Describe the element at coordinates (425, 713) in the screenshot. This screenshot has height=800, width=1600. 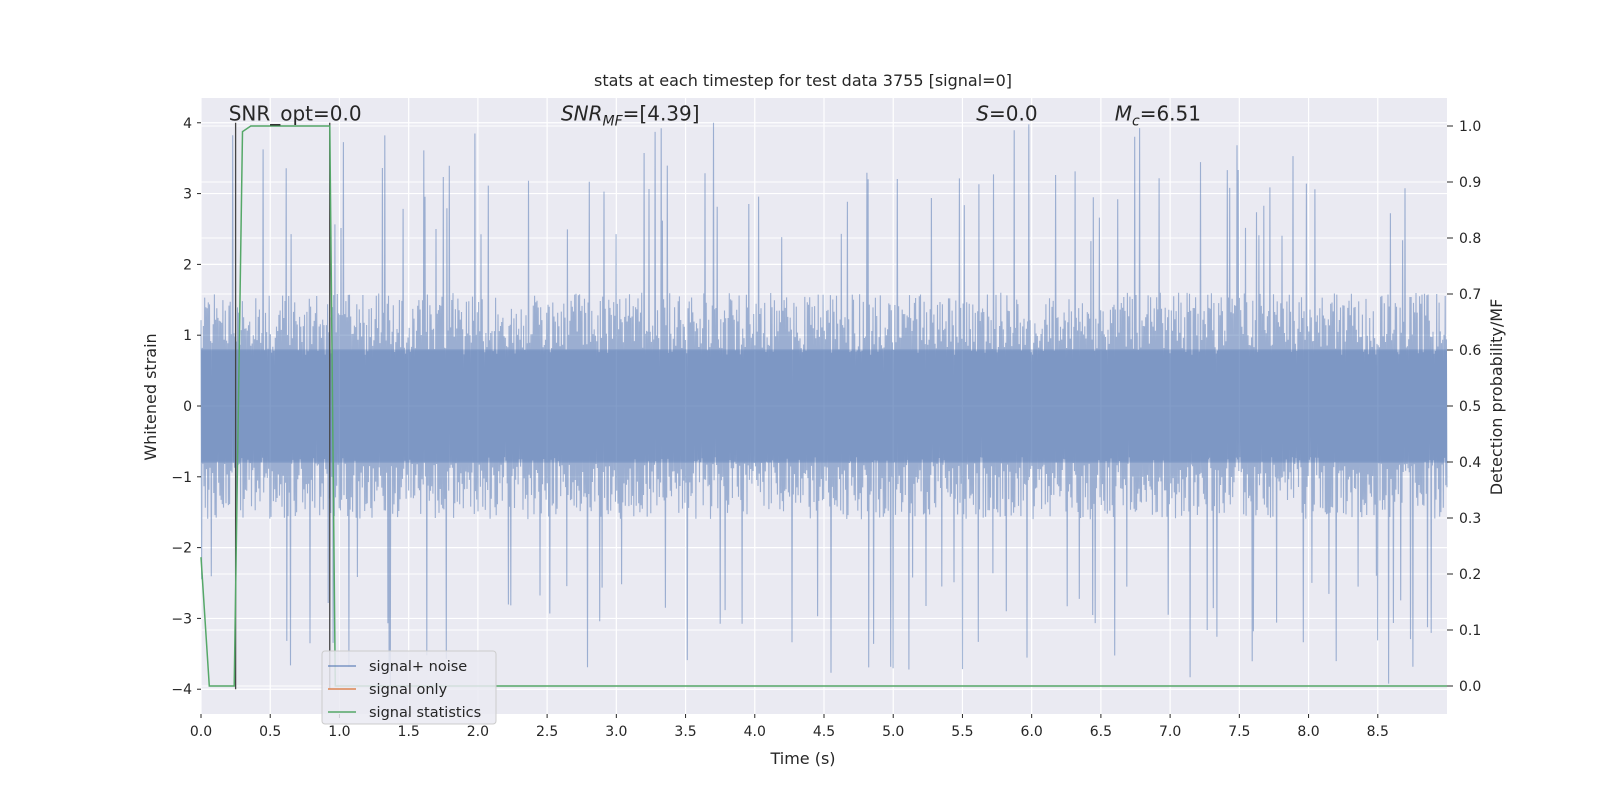
I see `legend-label: signal statistics` at that location.